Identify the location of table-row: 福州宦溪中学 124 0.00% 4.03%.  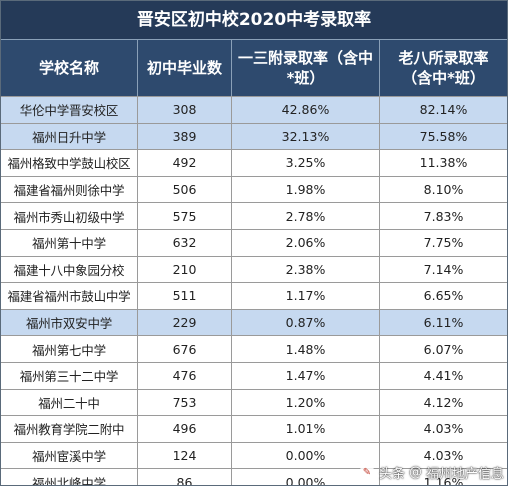
(254, 455).